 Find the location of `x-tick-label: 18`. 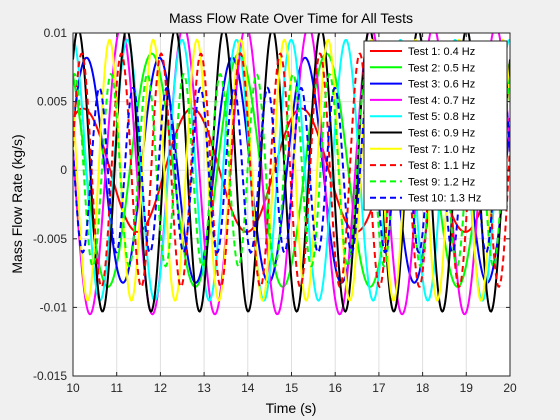

x-tick-label: 18 is located at coordinates (423, 388).